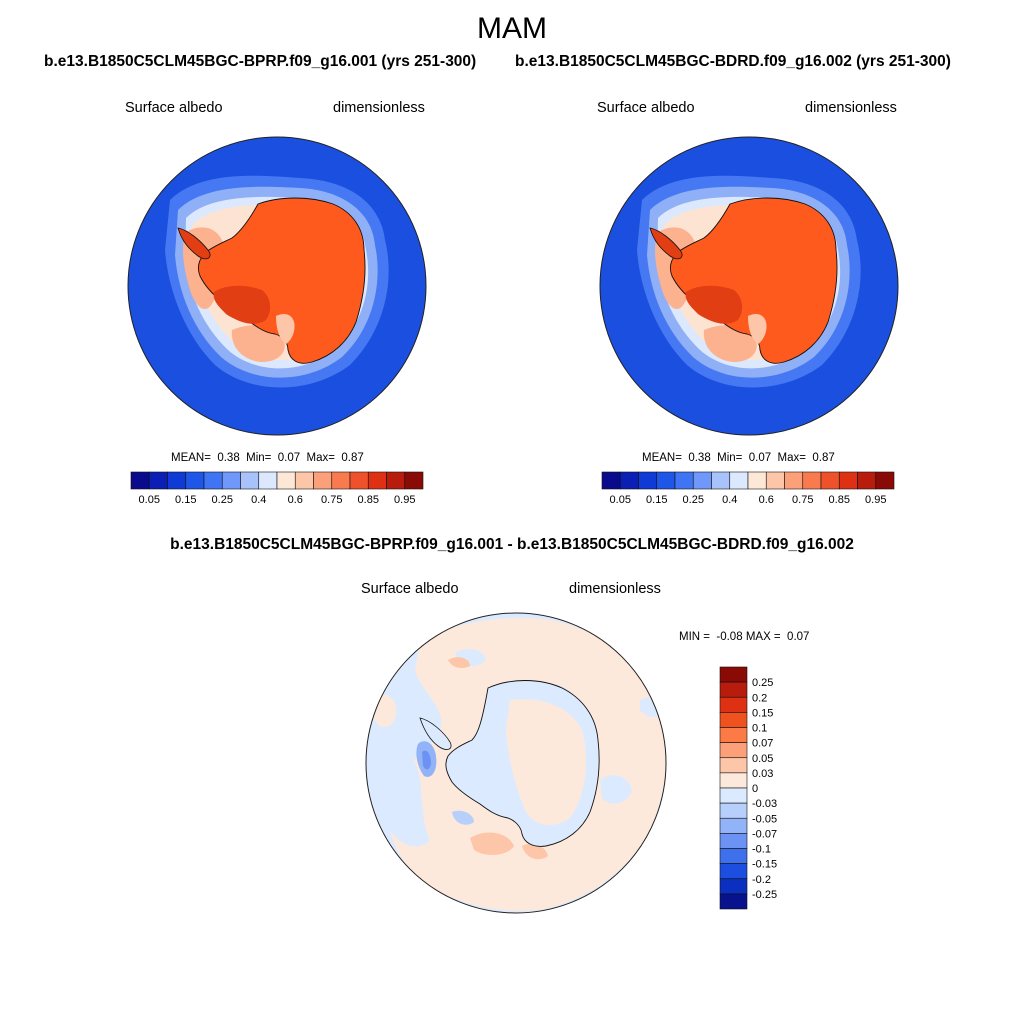 The image size is (1024, 1024). I want to click on left-albedo-map, so click(277, 286).